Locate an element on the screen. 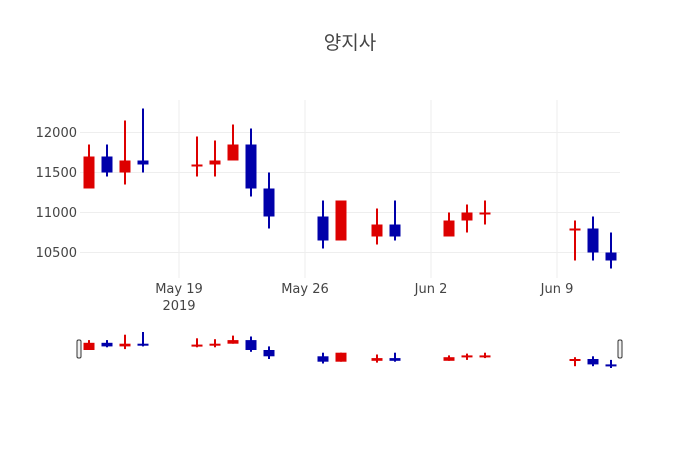 The height and width of the screenshot is (450, 700). x-tick-label: Jun 9 is located at coordinates (557, 289).